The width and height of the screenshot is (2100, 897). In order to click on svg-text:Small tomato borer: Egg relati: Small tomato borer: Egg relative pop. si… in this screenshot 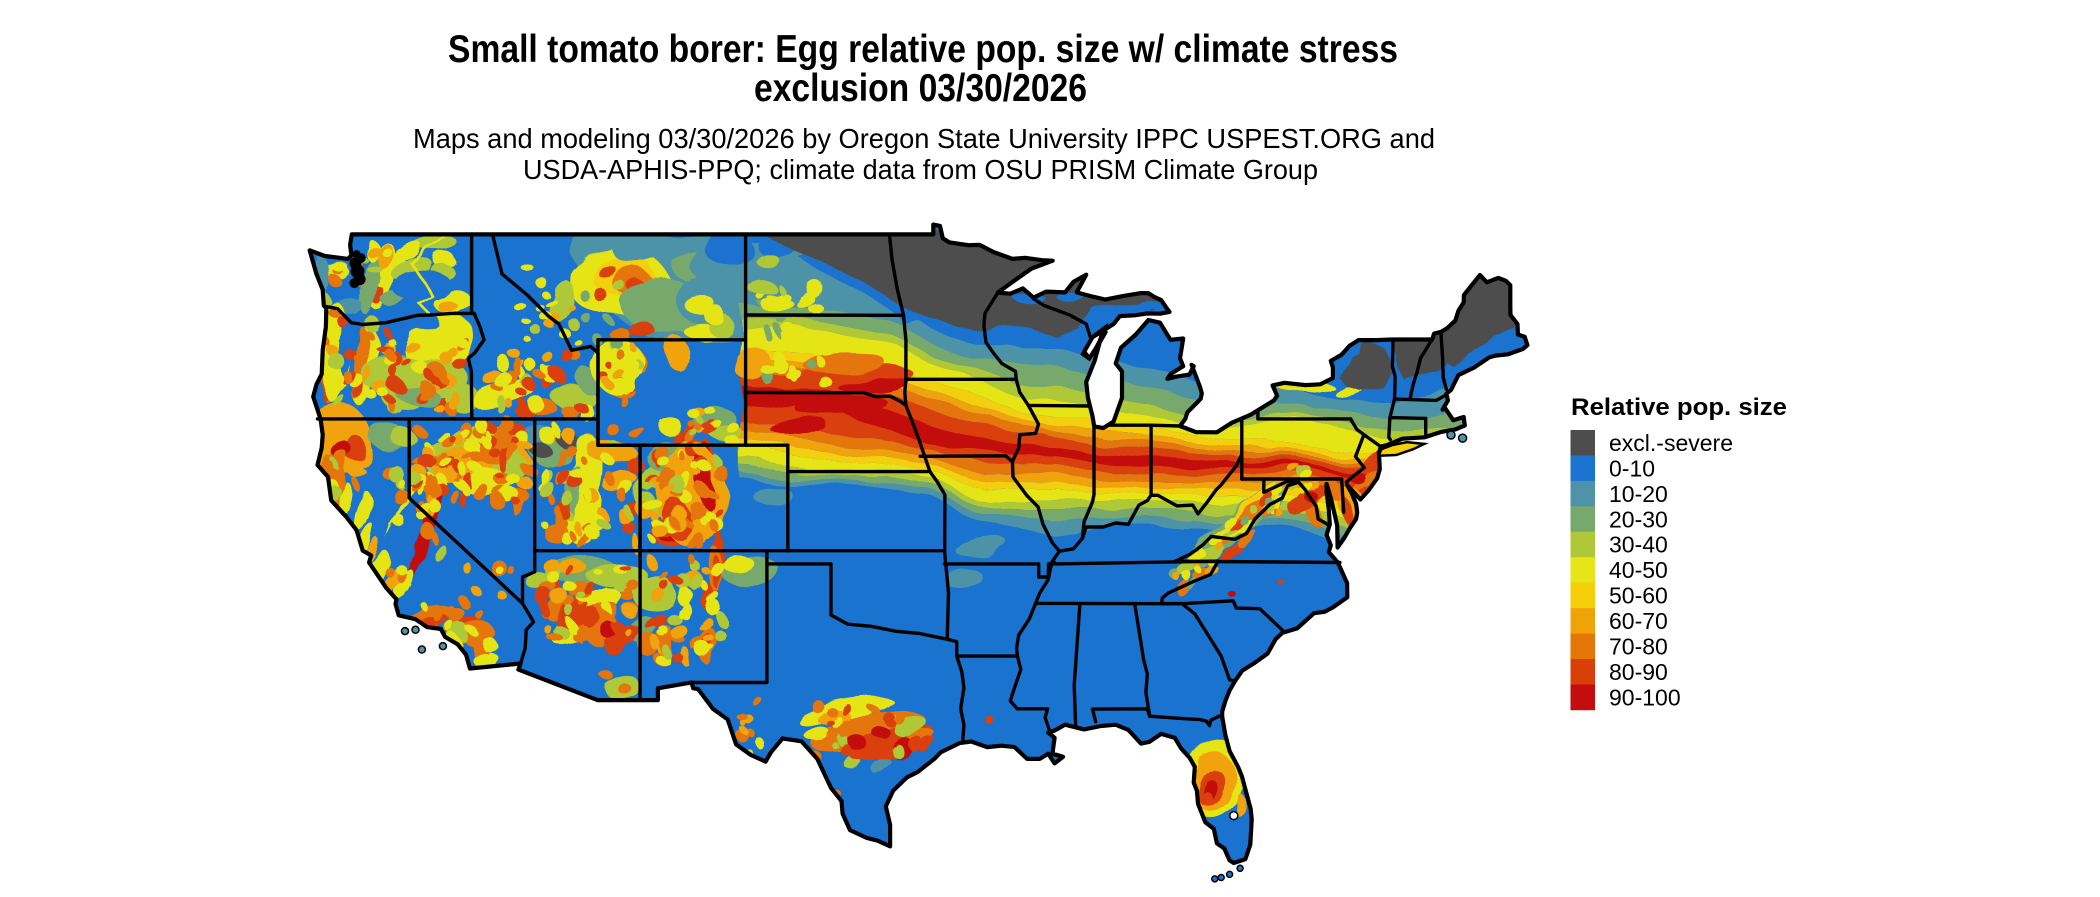, I will do `click(923, 49)`.